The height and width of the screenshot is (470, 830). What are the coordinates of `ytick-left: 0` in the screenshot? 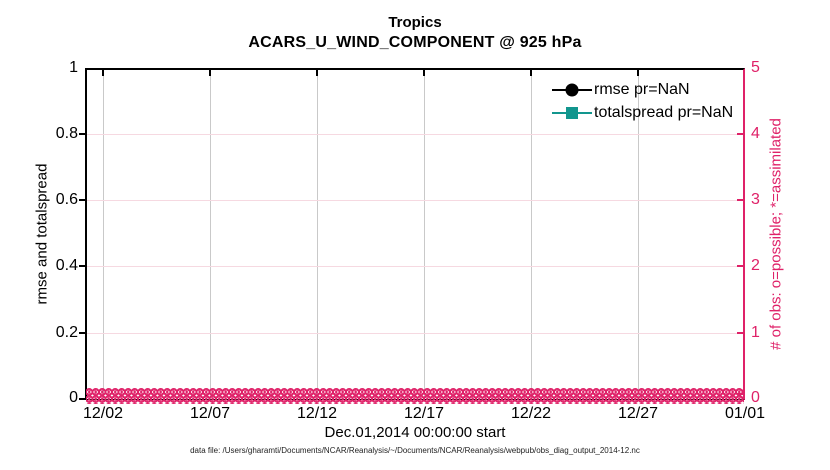 It's located at (73, 397).